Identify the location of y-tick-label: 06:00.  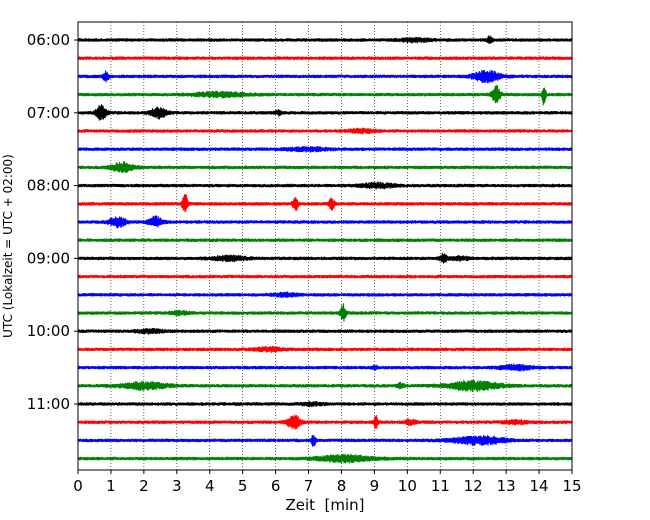
(48, 40).